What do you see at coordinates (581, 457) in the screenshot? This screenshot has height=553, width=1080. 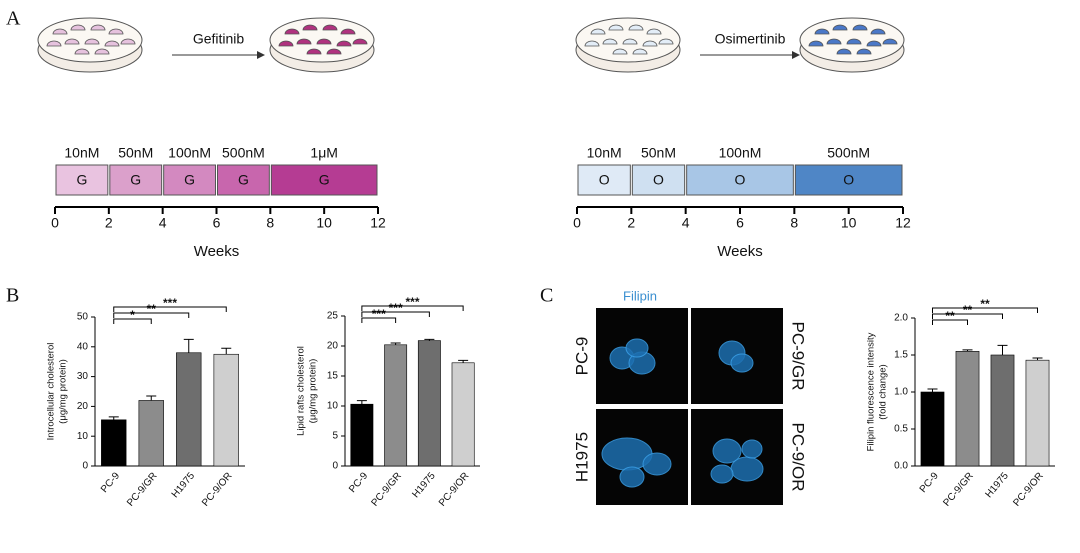 I see `row-label: H1975` at bounding box center [581, 457].